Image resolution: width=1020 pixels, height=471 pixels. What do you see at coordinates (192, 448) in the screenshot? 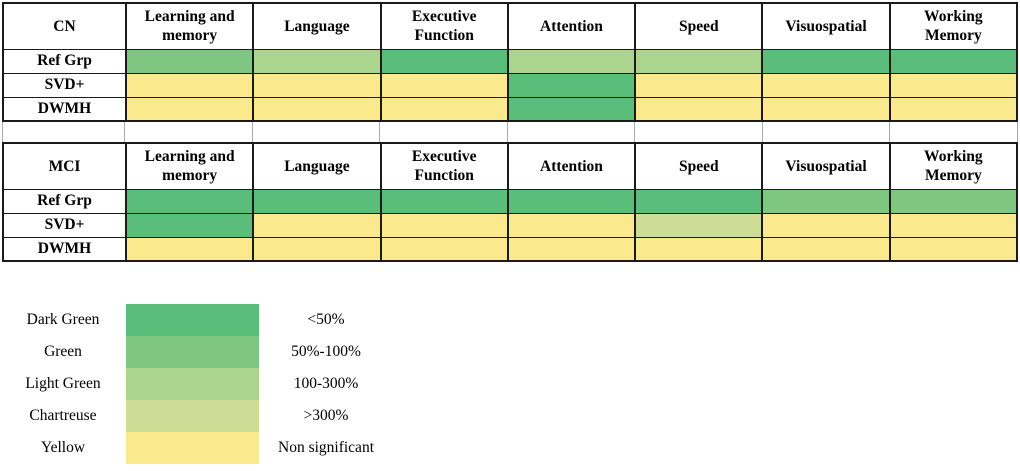
I see `legend-swatch-yellow` at bounding box center [192, 448].